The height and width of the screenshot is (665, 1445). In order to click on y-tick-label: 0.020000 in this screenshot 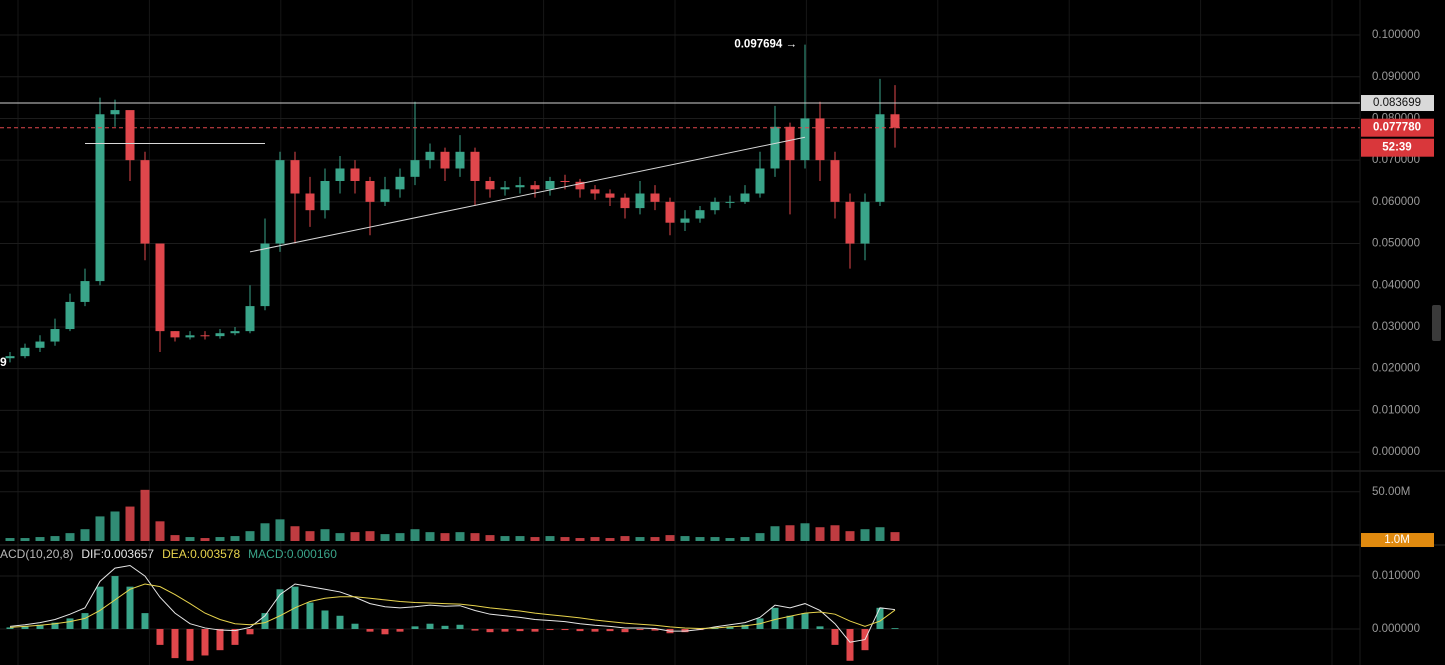, I will do `click(1396, 369)`.